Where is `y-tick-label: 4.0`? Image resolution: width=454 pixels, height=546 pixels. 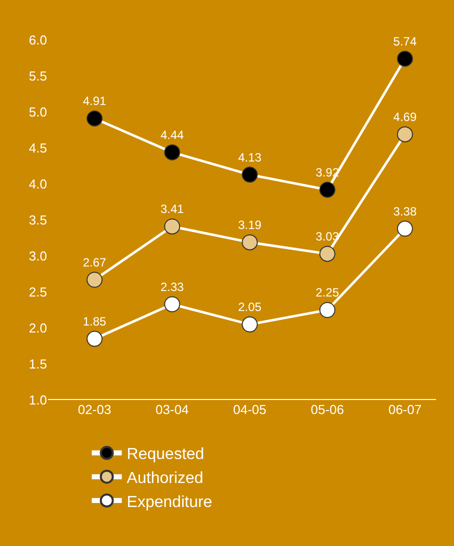 y-tick-label: 4.0 is located at coordinates (37, 184).